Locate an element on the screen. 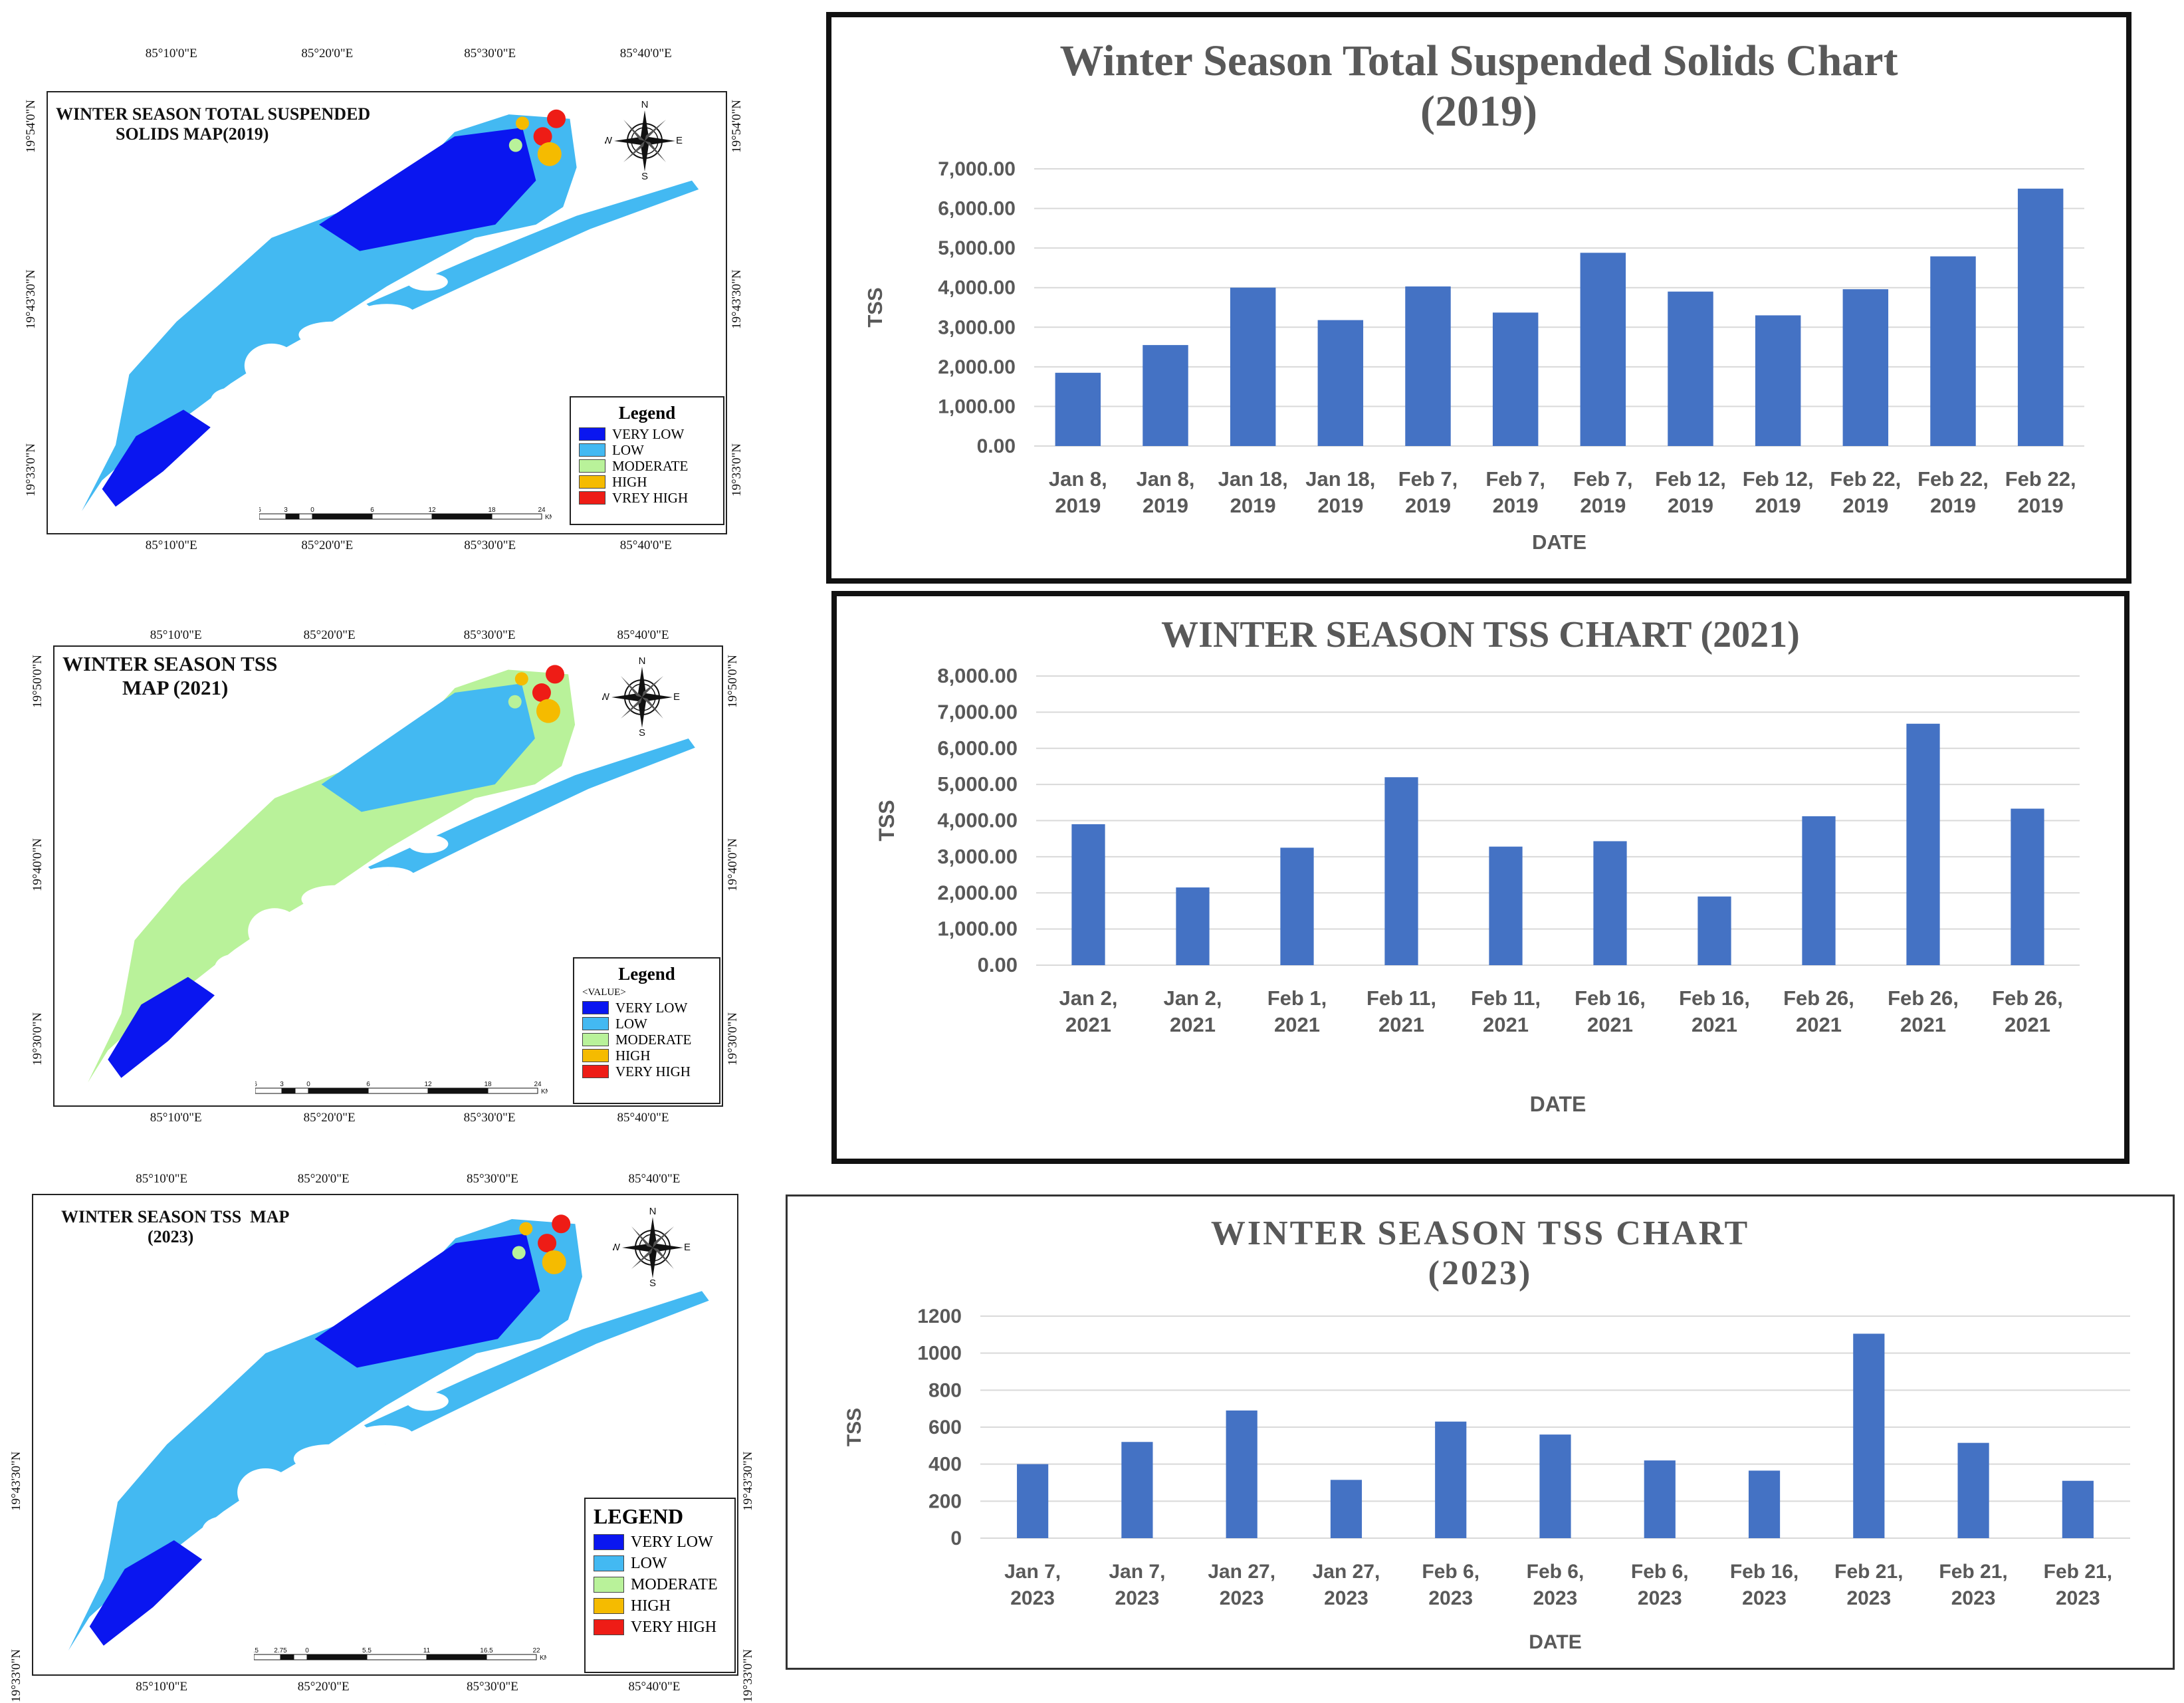 Image resolution: width=2184 pixels, height=1703 pixels. compass-e-label: E is located at coordinates (687, 1247).